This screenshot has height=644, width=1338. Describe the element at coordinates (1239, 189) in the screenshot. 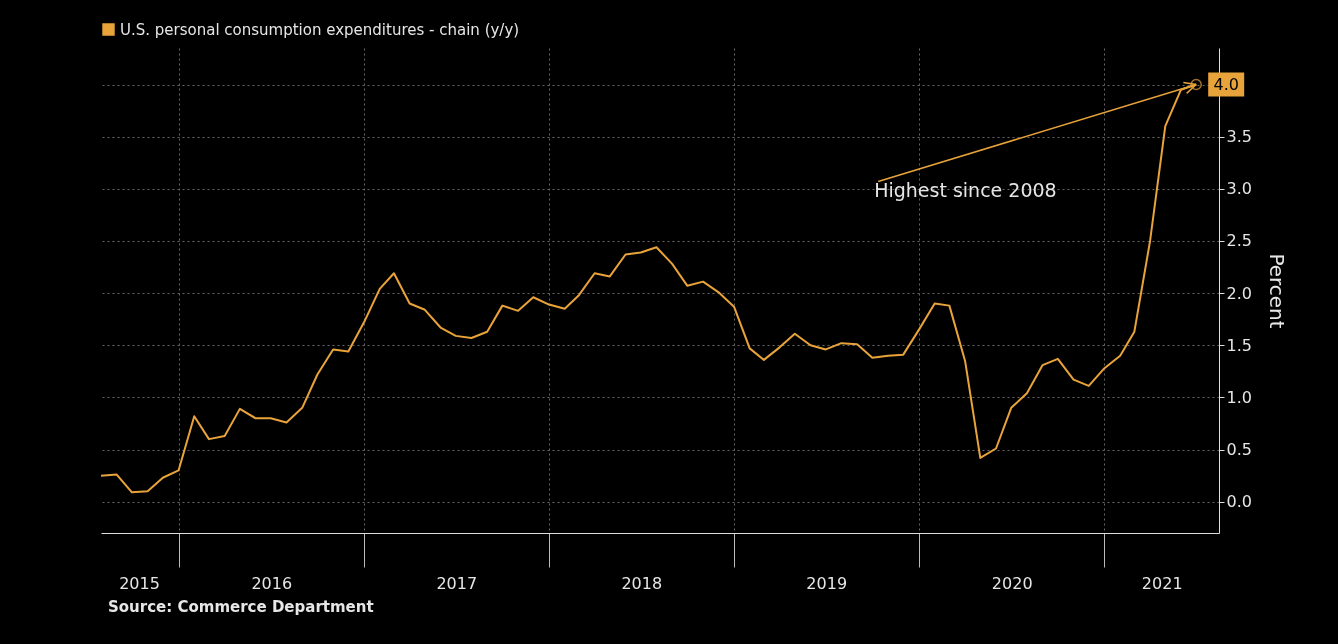

I see `y-tick-label: 3.0` at that location.